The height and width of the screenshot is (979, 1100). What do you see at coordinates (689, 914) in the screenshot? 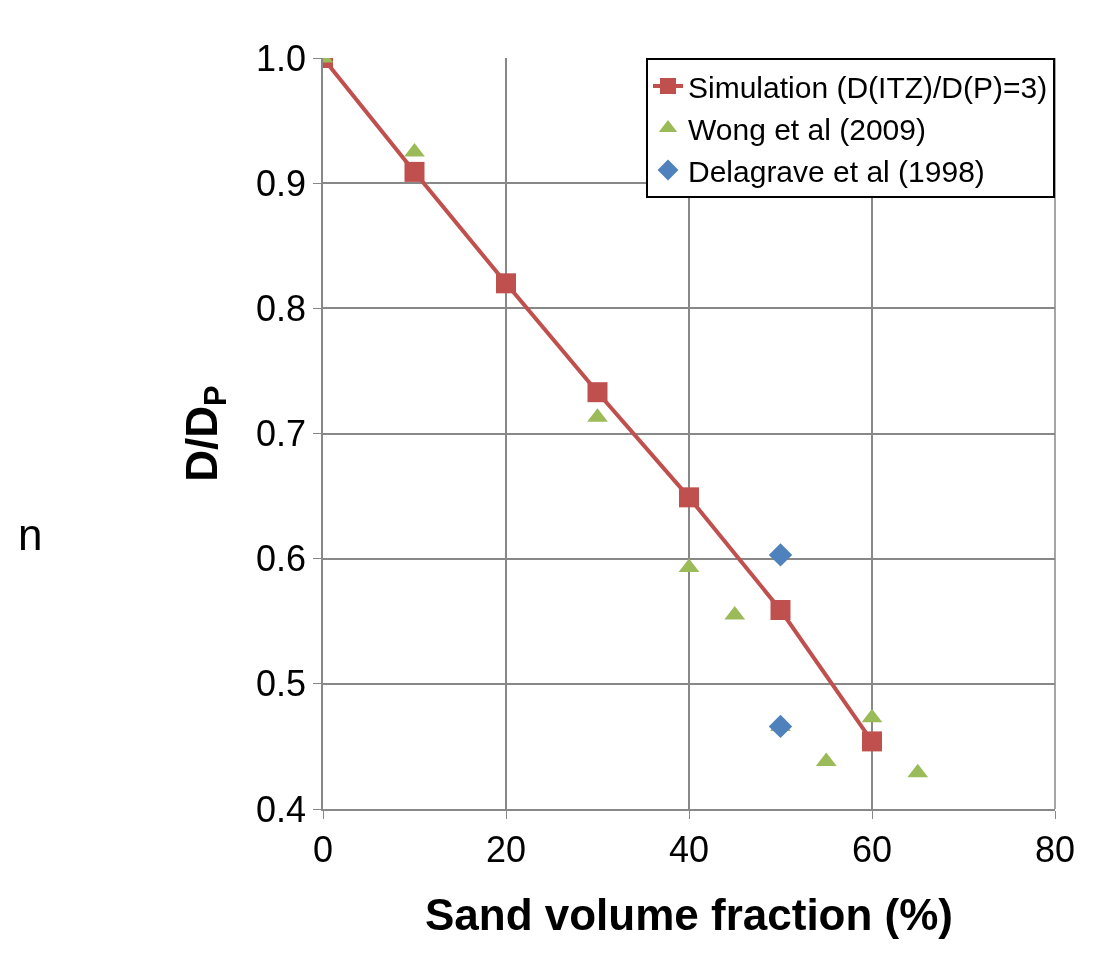
I see `x-axis-title: Sand volume fraction (%)` at bounding box center [689, 914].